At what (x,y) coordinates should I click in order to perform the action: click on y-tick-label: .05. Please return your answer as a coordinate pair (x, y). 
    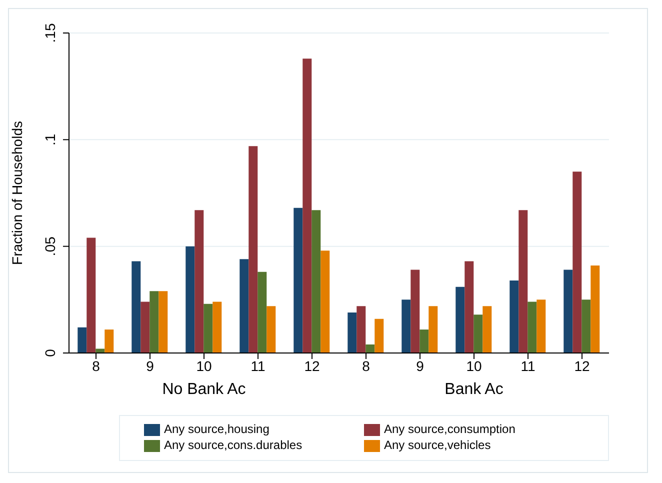
    Looking at the image, I should click on (50, 246).